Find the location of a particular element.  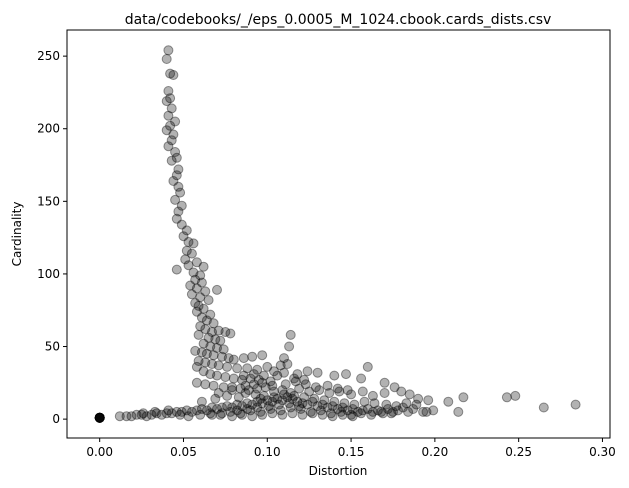

x-tick-label: 0.30 is located at coordinates (602, 452).